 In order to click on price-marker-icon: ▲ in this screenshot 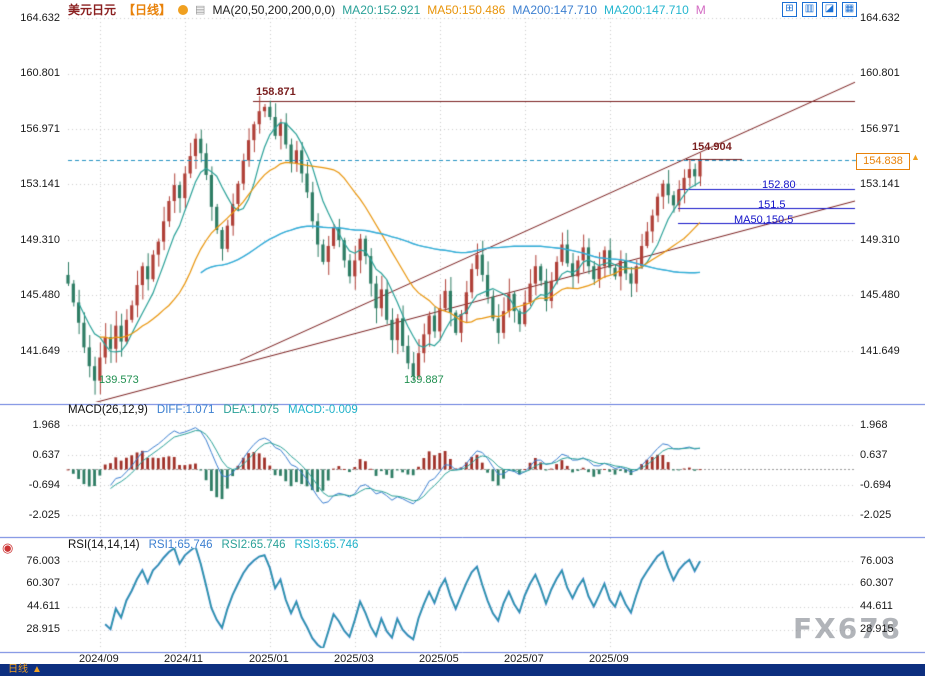, I will do `click(915, 157)`.